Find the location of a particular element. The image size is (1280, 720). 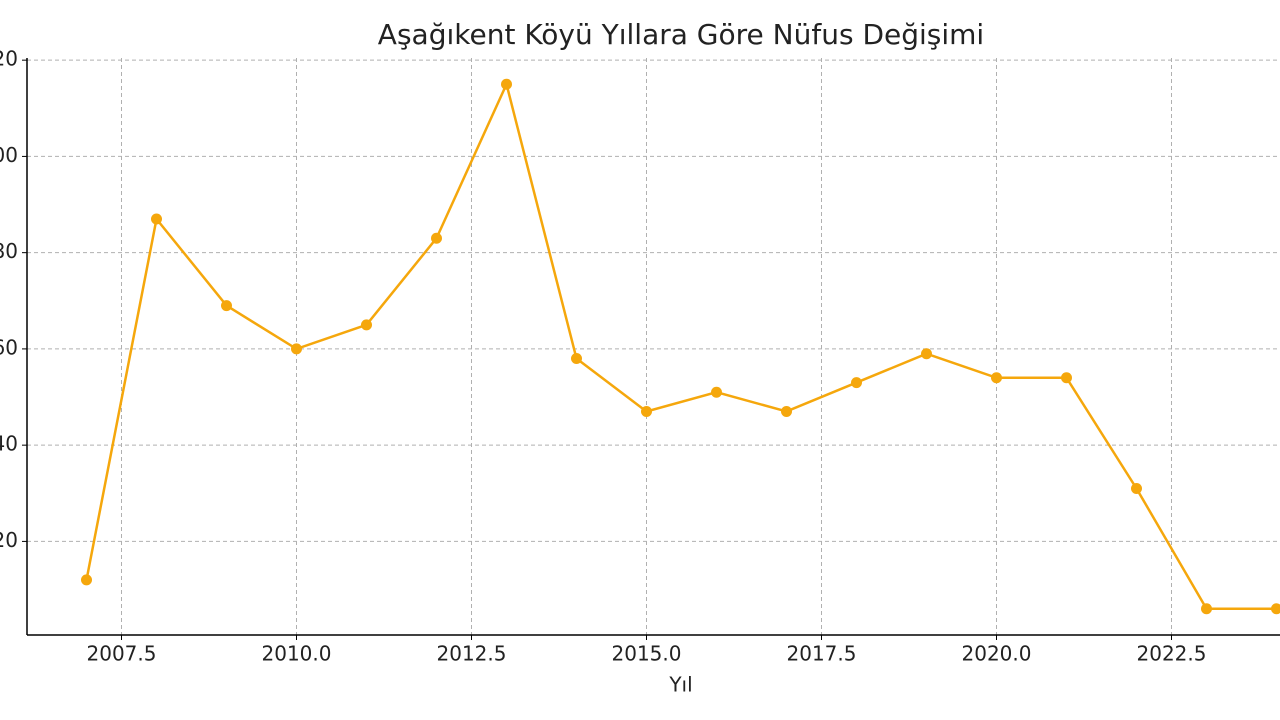

x-axis-label: Yıl is located at coordinates (680, 685).